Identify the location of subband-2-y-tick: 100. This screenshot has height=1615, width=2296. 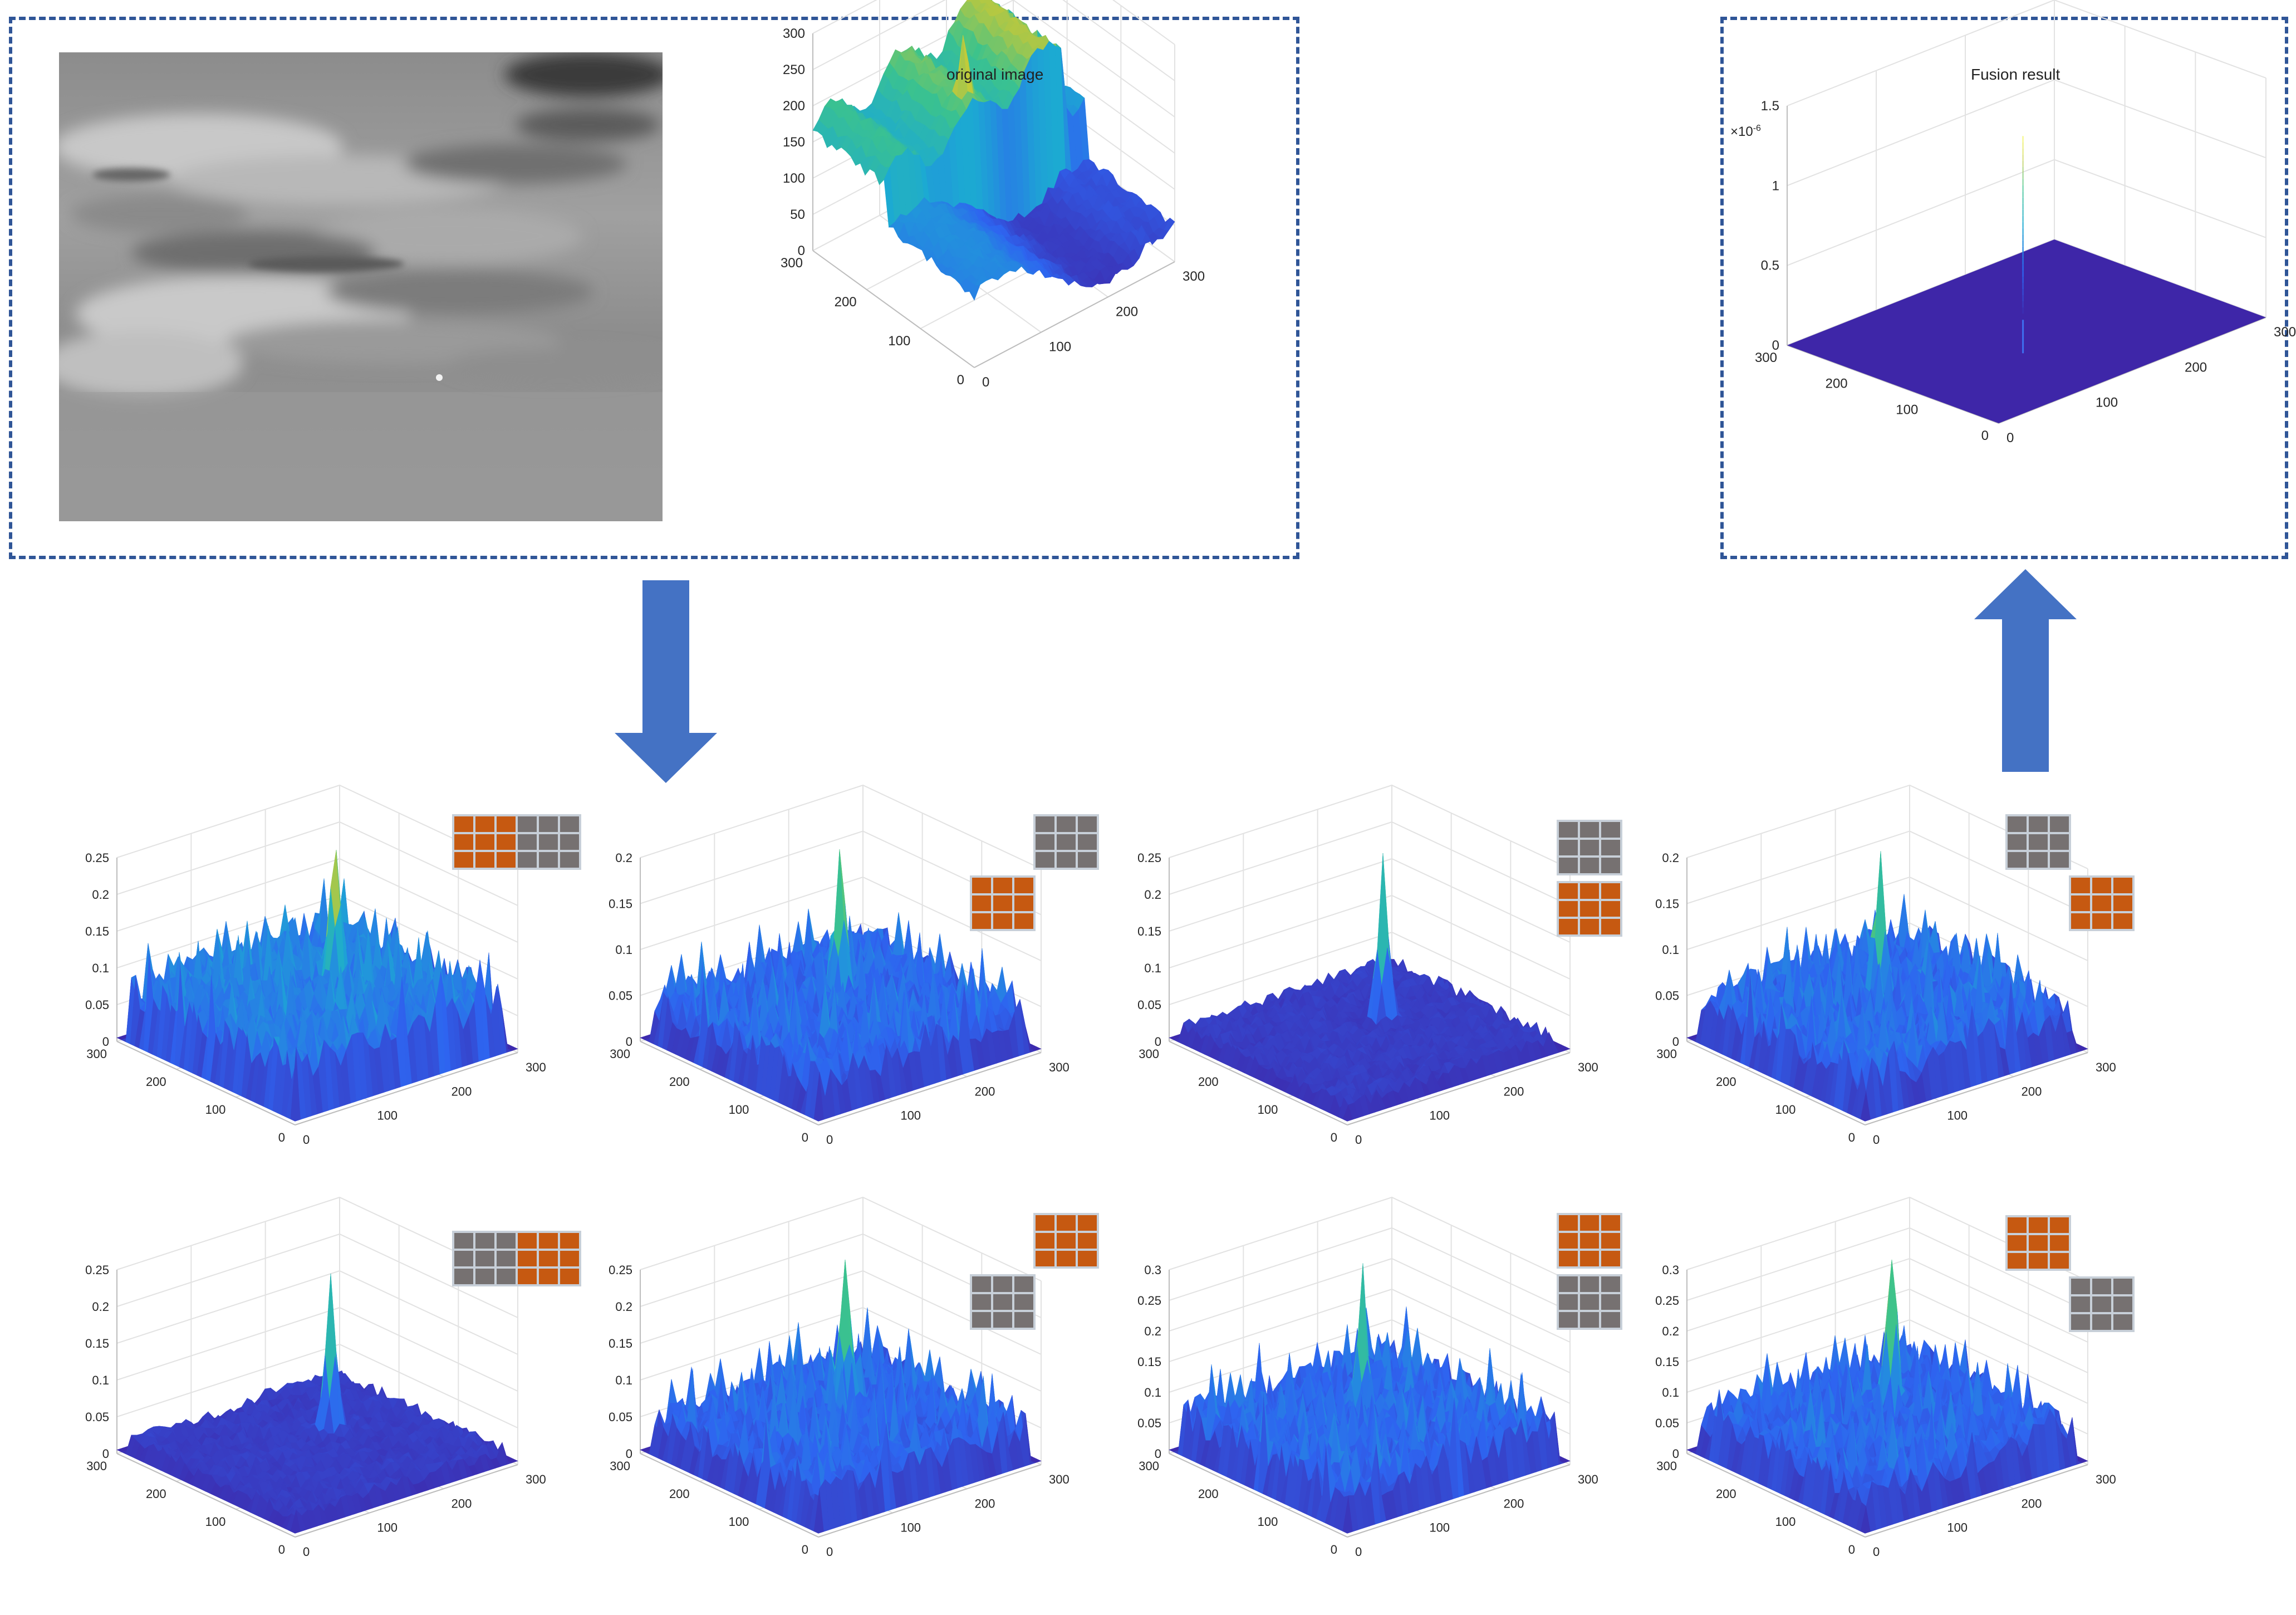
(739, 1110).